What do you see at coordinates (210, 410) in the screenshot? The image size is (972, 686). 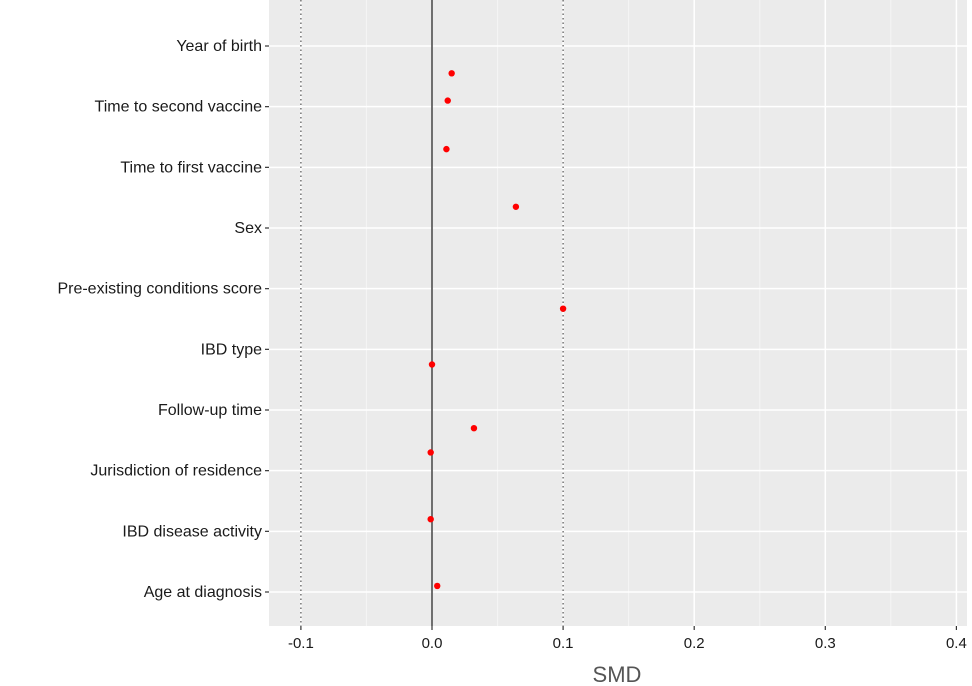 I see `y-tick-label: Follow-up time` at bounding box center [210, 410].